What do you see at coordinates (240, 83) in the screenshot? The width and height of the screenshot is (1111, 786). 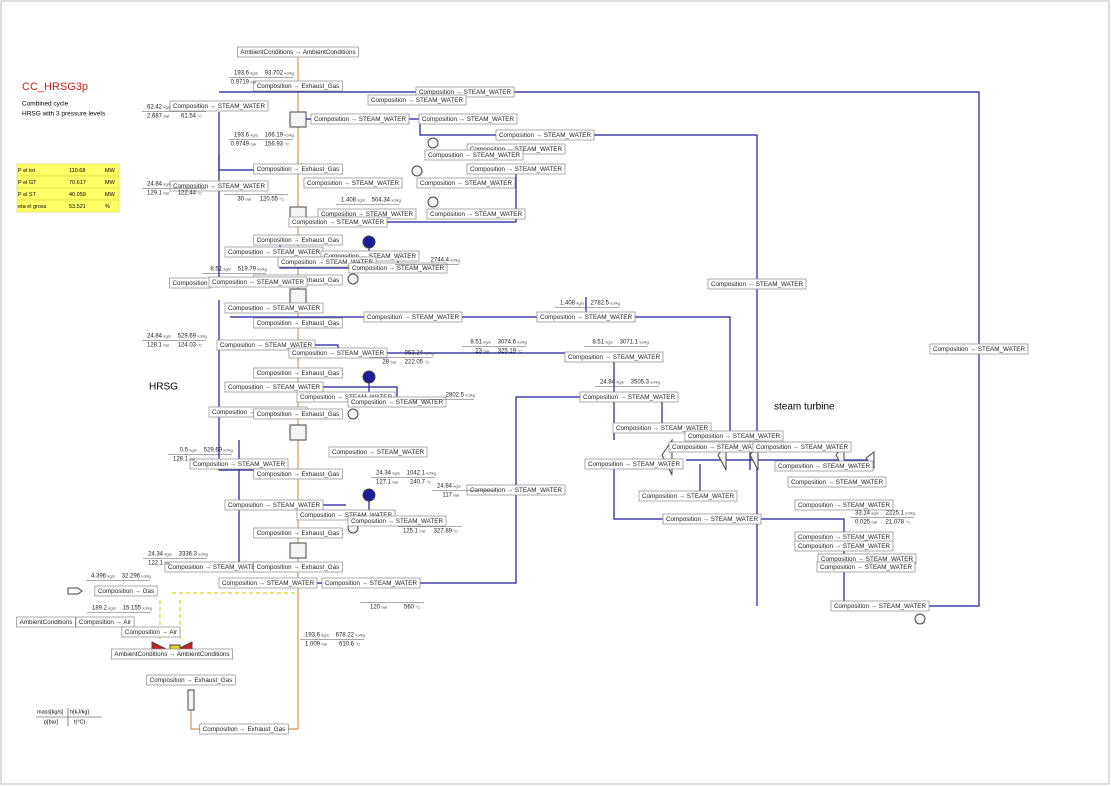 I see `stream-value: 0.9719` at bounding box center [240, 83].